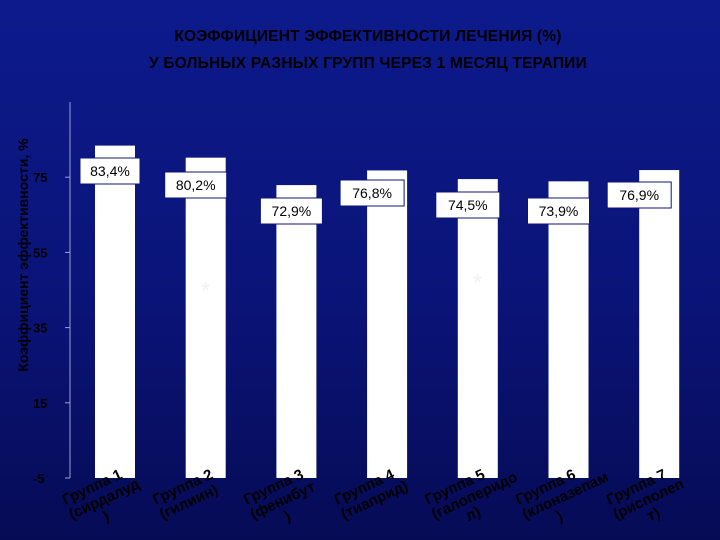 The height and width of the screenshot is (540, 720). I want to click on data-label: 72,9%, so click(292, 211).